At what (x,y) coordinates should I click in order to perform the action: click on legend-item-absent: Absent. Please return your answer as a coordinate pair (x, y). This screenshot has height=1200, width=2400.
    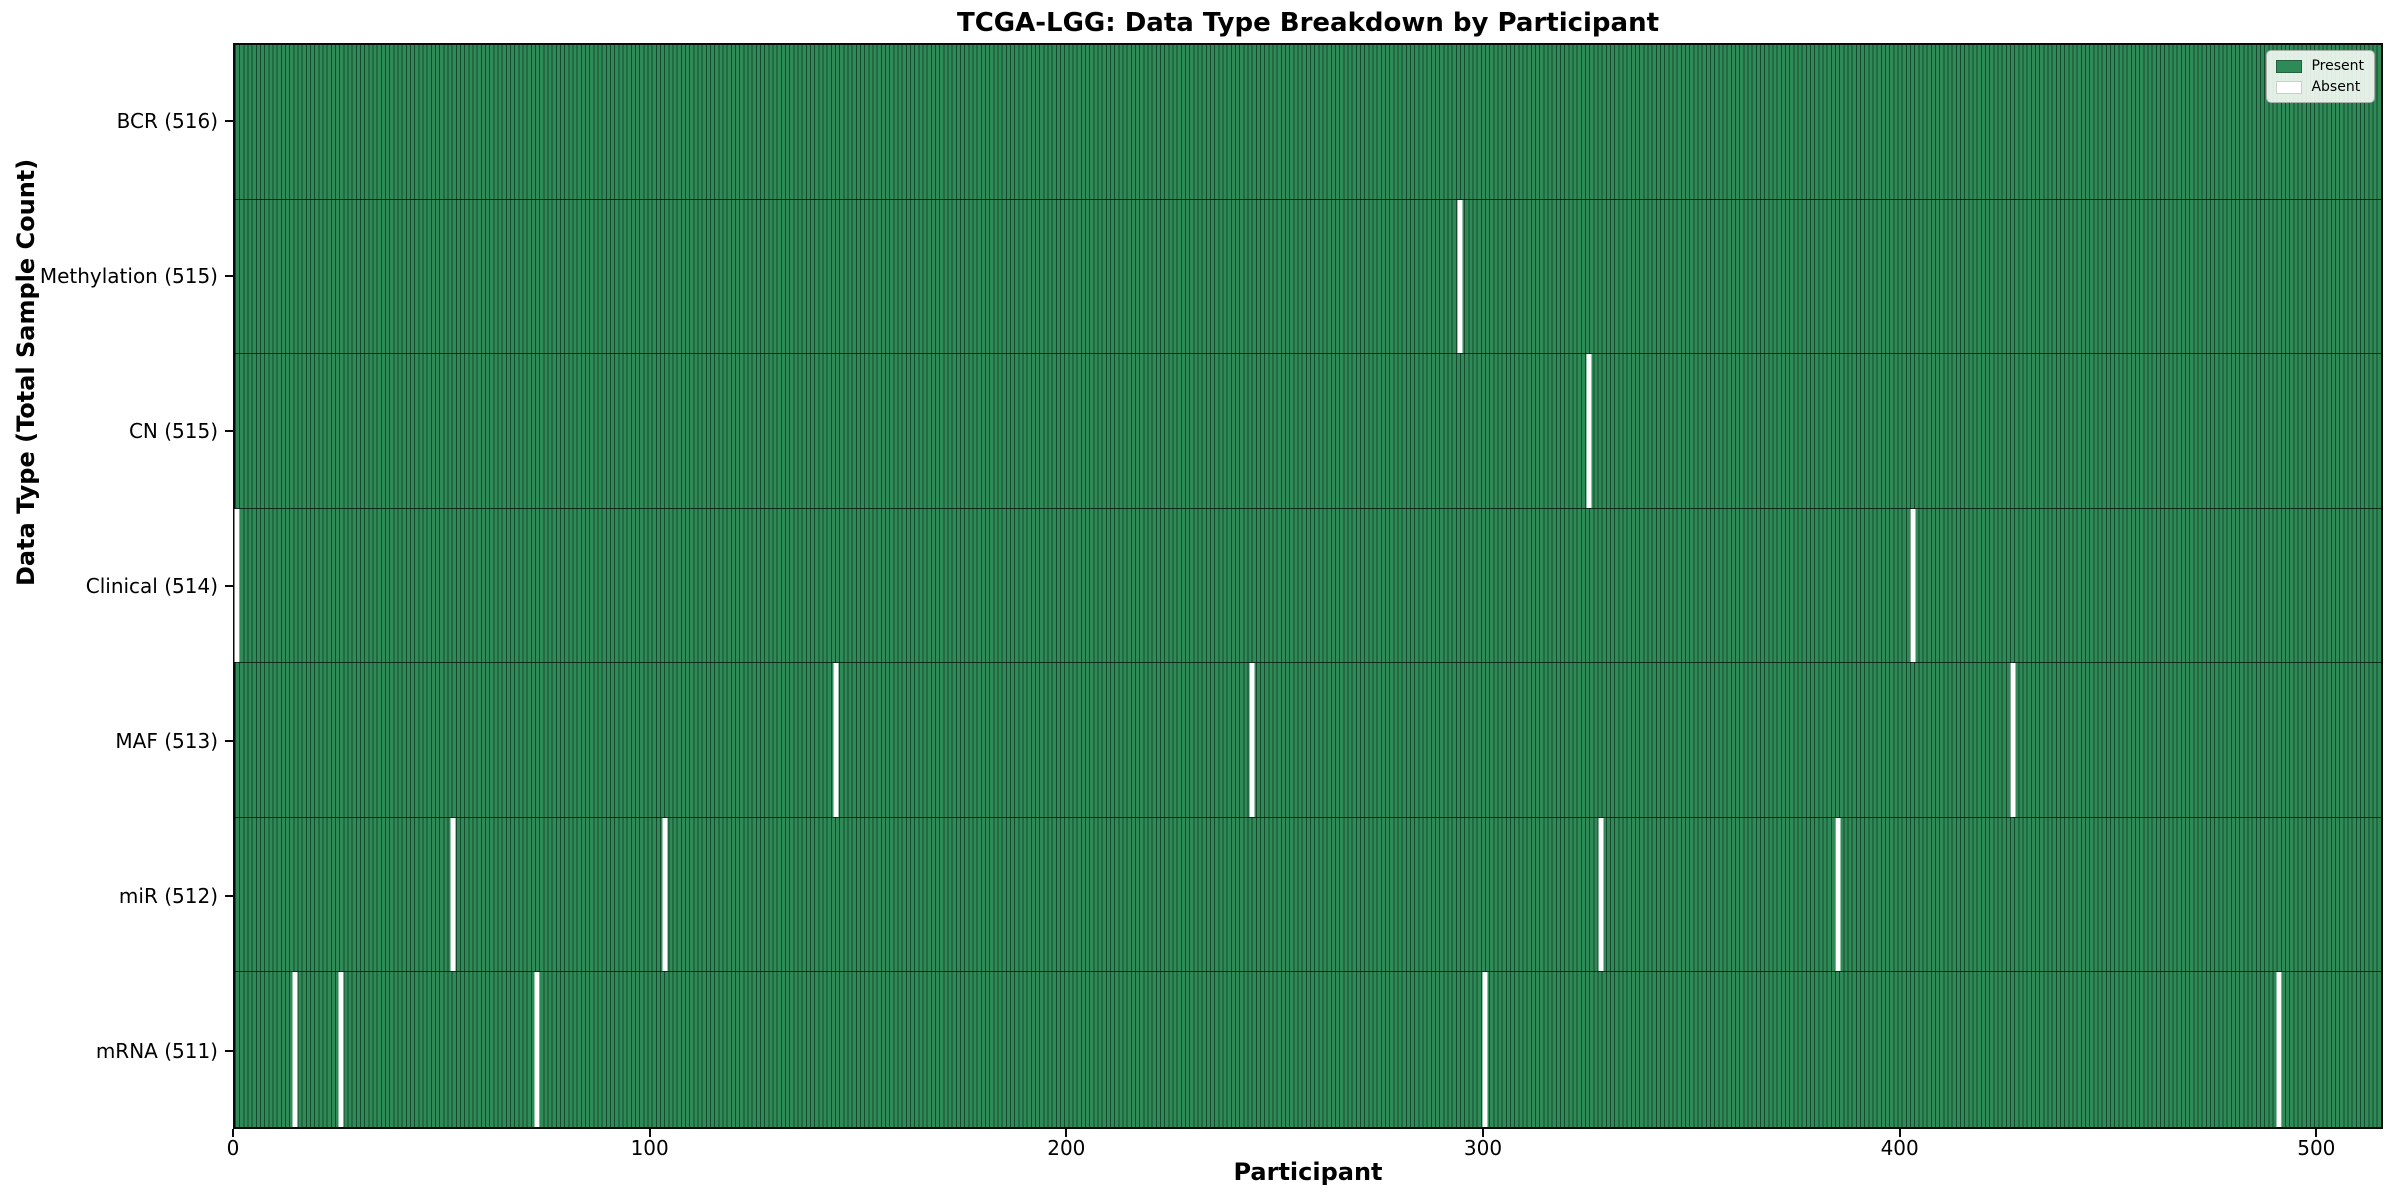
    Looking at the image, I should click on (2320, 87).